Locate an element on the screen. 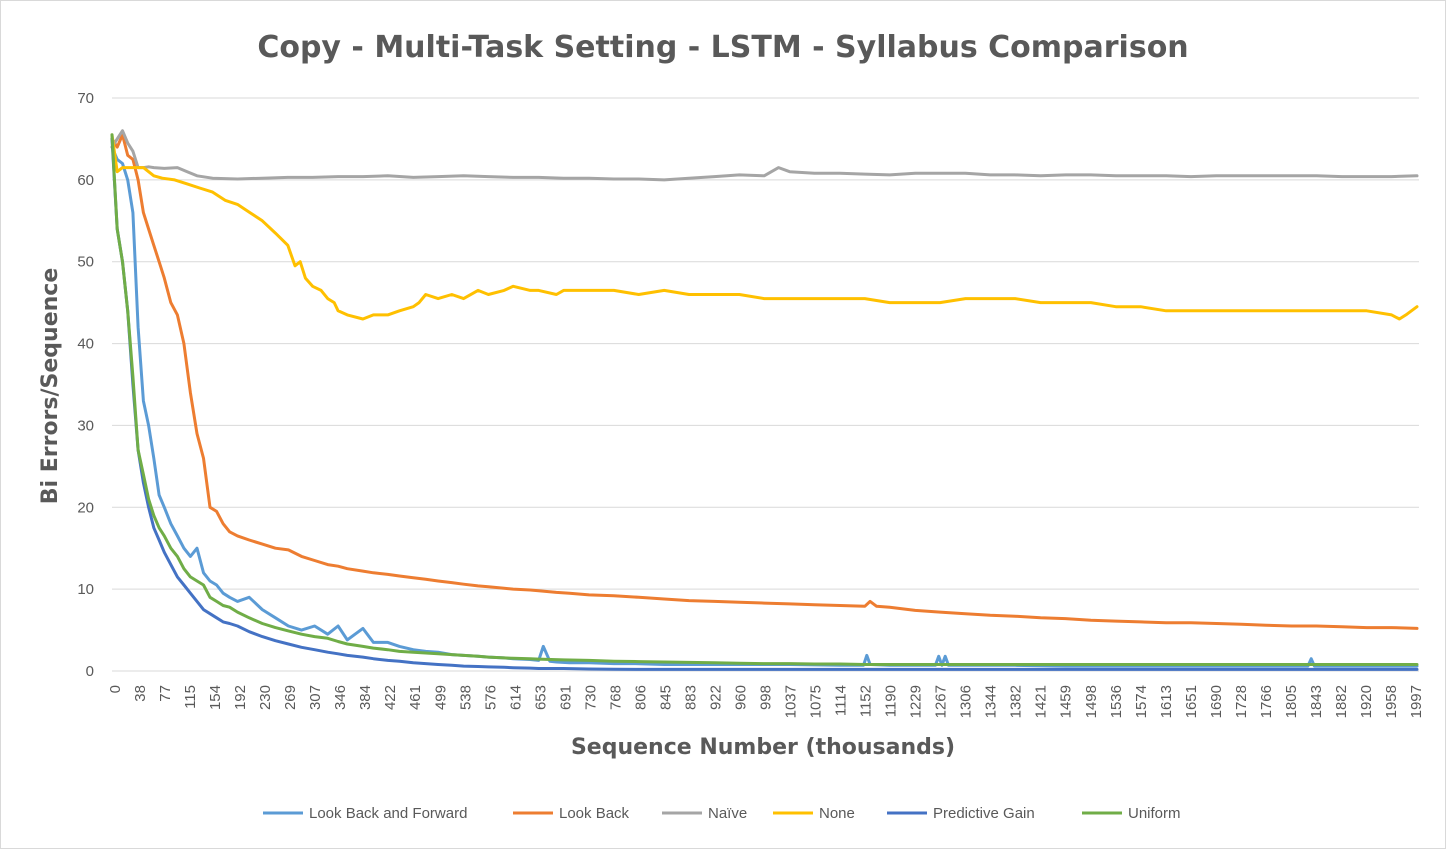 This screenshot has width=1446, height=849. x-tick-label: 1613 is located at coordinates (1166, 701).